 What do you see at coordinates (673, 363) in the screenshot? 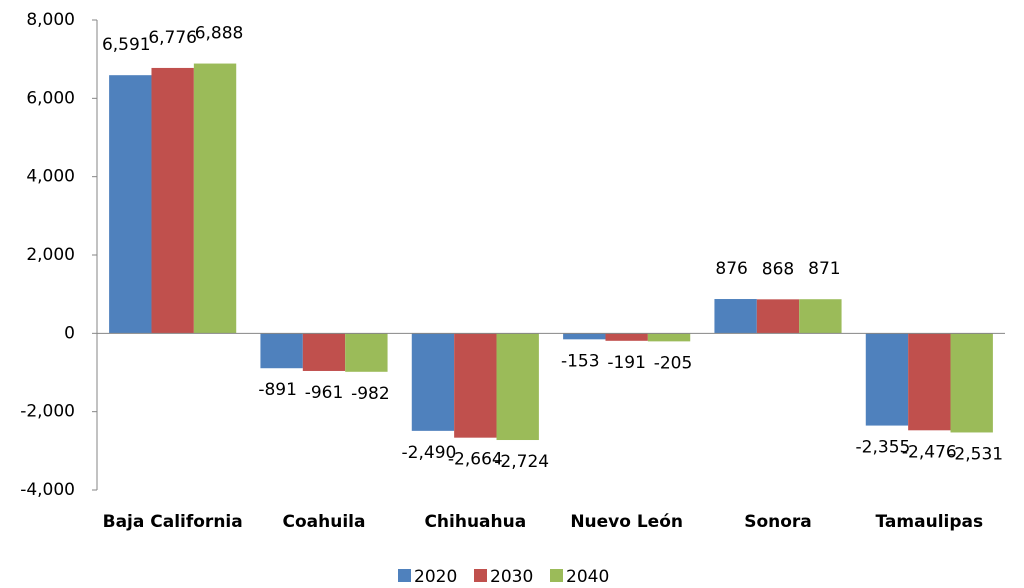
I see `data-label: -205` at bounding box center [673, 363].